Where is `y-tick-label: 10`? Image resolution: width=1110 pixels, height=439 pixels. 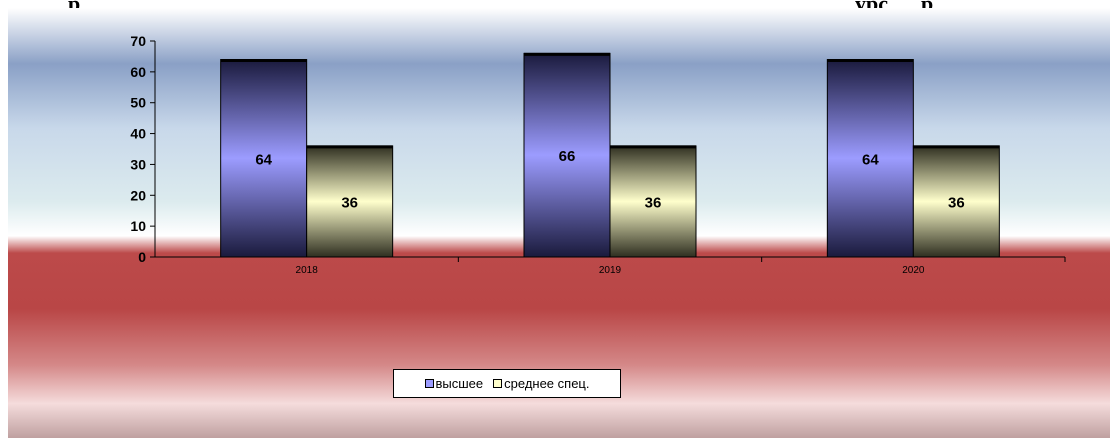 y-tick-label: 10 is located at coordinates (138, 226).